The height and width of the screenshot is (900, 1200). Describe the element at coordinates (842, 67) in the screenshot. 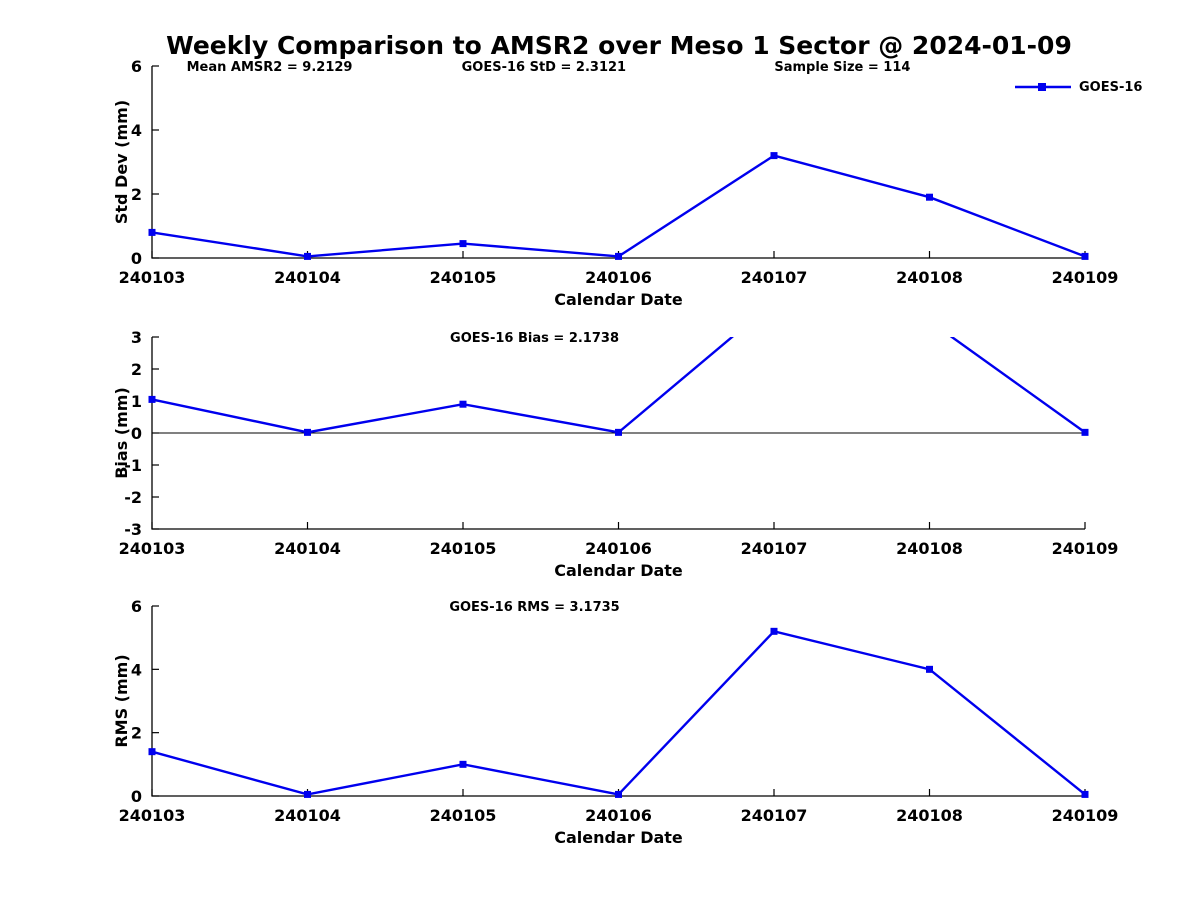

I see `stat-annotation: Sample Size = 114` at that location.